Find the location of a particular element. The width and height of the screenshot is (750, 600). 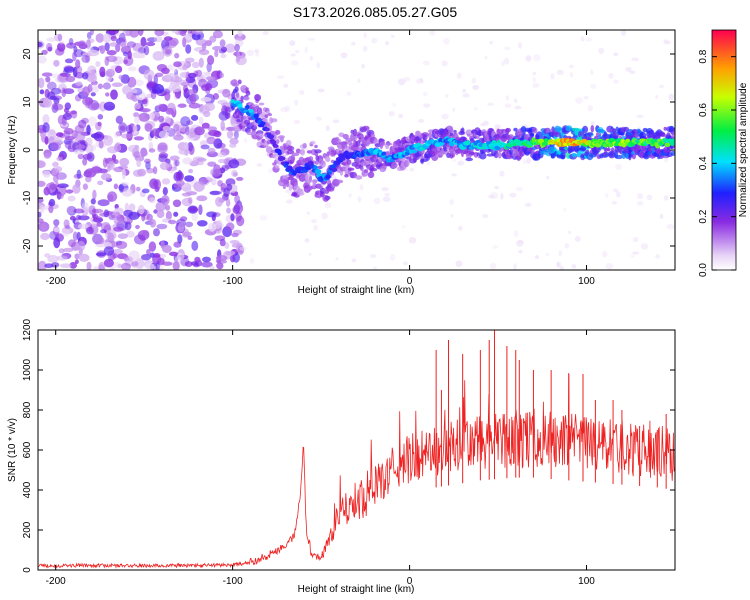

y-tick-label: -10 is located at coordinates (27, 197).